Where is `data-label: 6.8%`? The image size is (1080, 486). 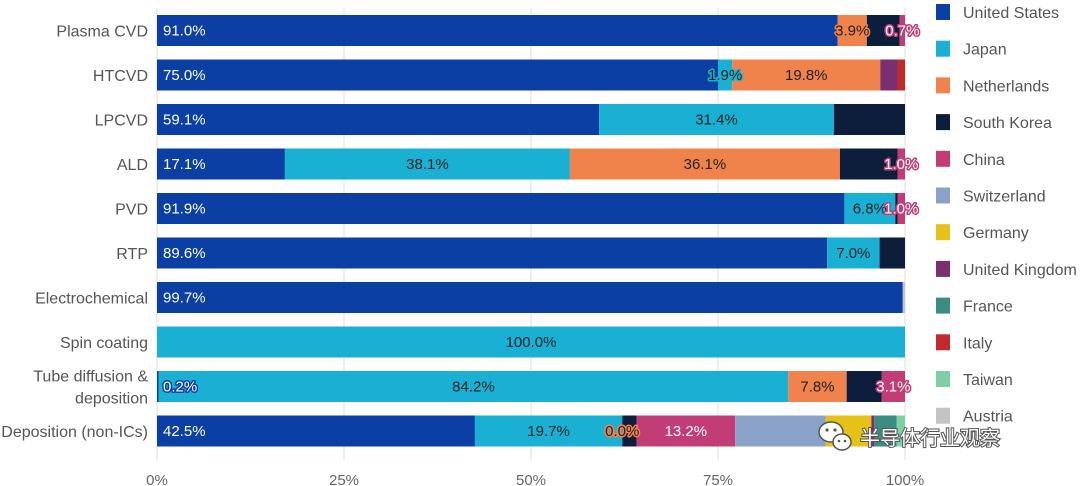 data-label: 6.8% is located at coordinates (870, 209).